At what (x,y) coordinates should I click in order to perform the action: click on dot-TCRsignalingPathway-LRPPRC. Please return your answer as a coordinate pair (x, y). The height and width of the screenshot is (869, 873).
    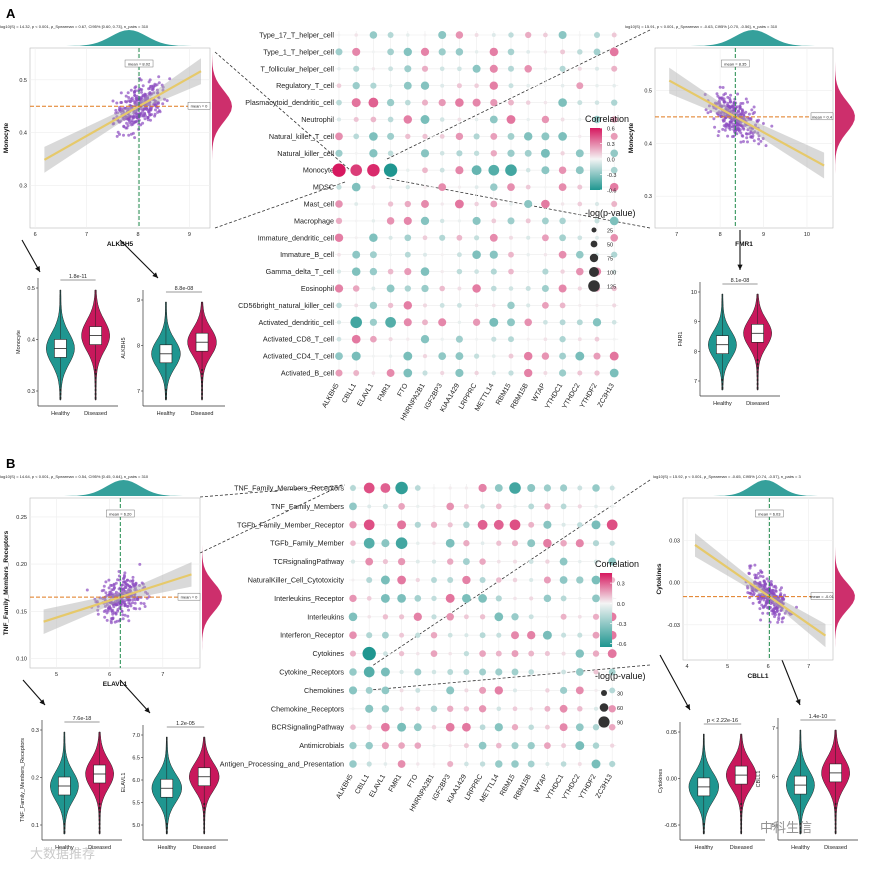
    Looking at the image, I should click on (482, 561).